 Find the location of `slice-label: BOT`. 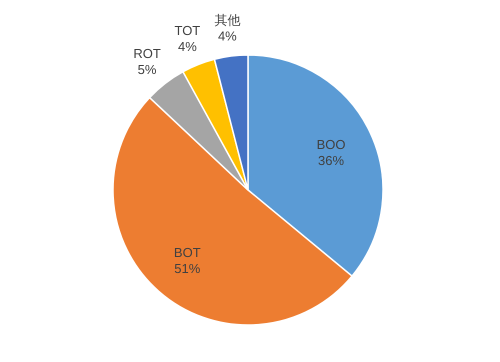

slice-label: BOT is located at coordinates (187, 252).